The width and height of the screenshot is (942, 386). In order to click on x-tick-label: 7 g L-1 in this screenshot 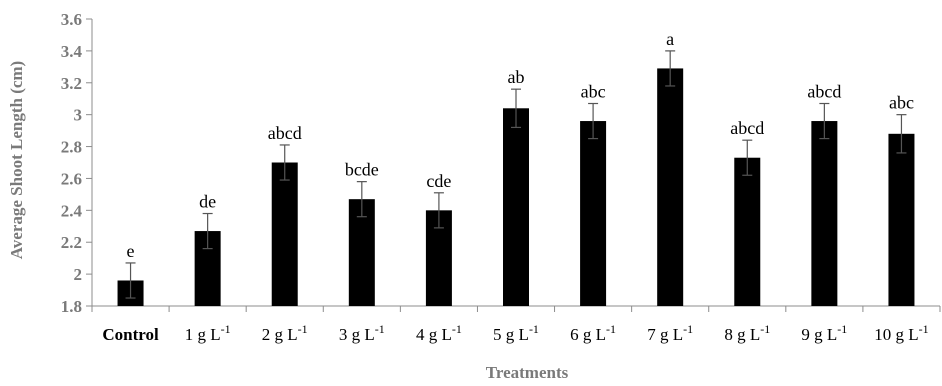, I will do `click(670, 333)`.